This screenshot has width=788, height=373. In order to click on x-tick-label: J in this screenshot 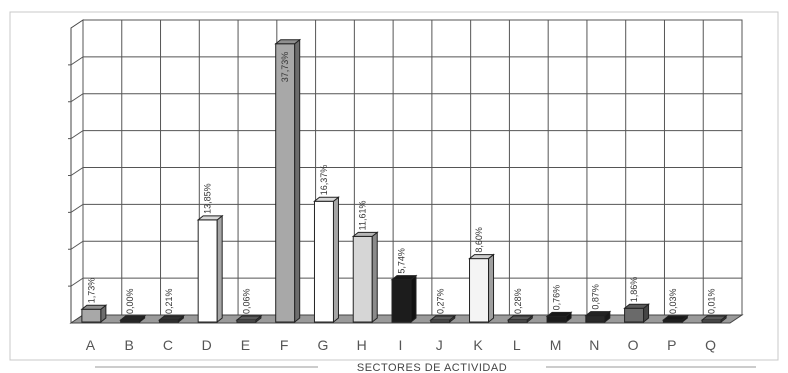, I will do `click(439, 345)`.